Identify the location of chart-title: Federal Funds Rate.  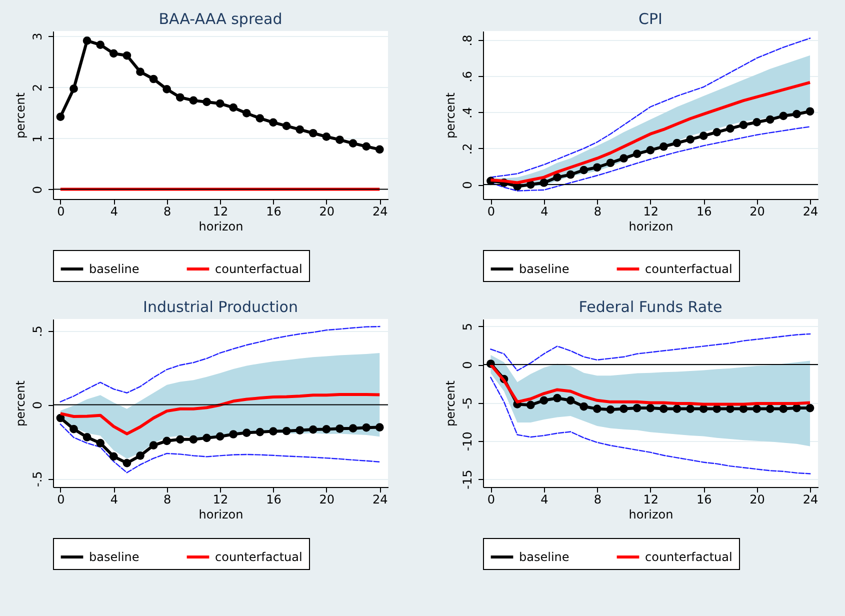
(650, 307).